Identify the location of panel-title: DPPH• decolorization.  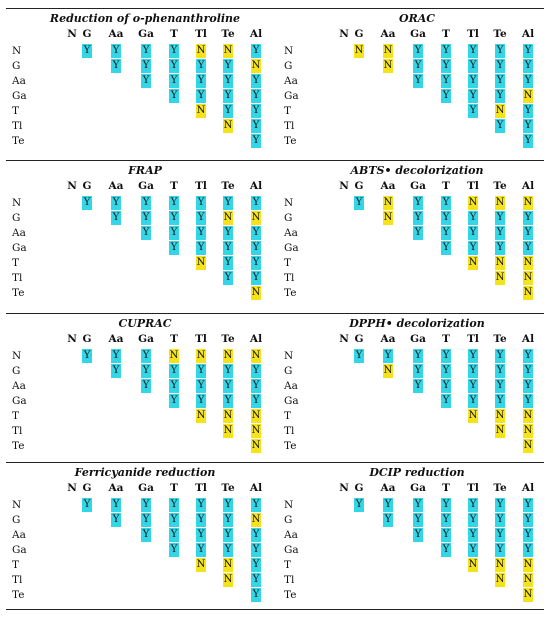
(417, 323).